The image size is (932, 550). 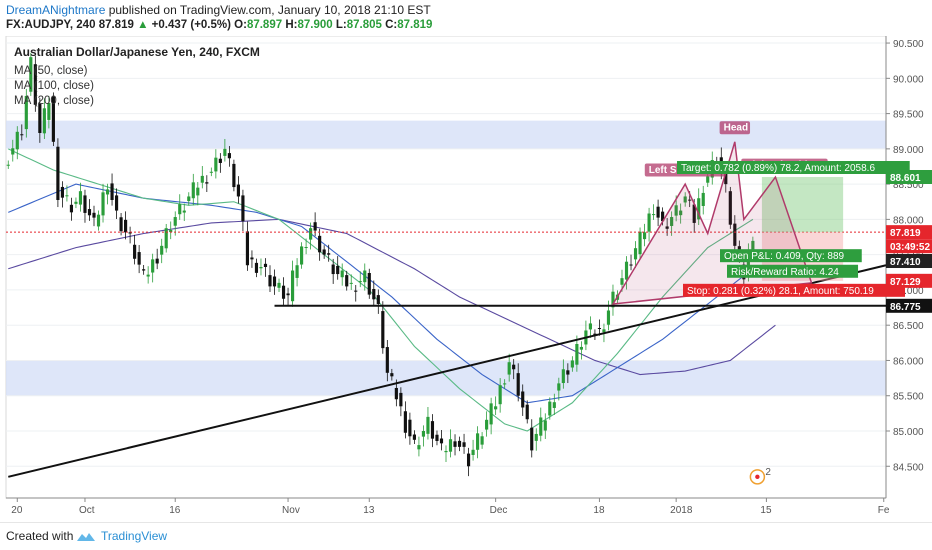 What do you see at coordinates (757, 477) in the screenshot?
I see `event-marker-icon` at bounding box center [757, 477].